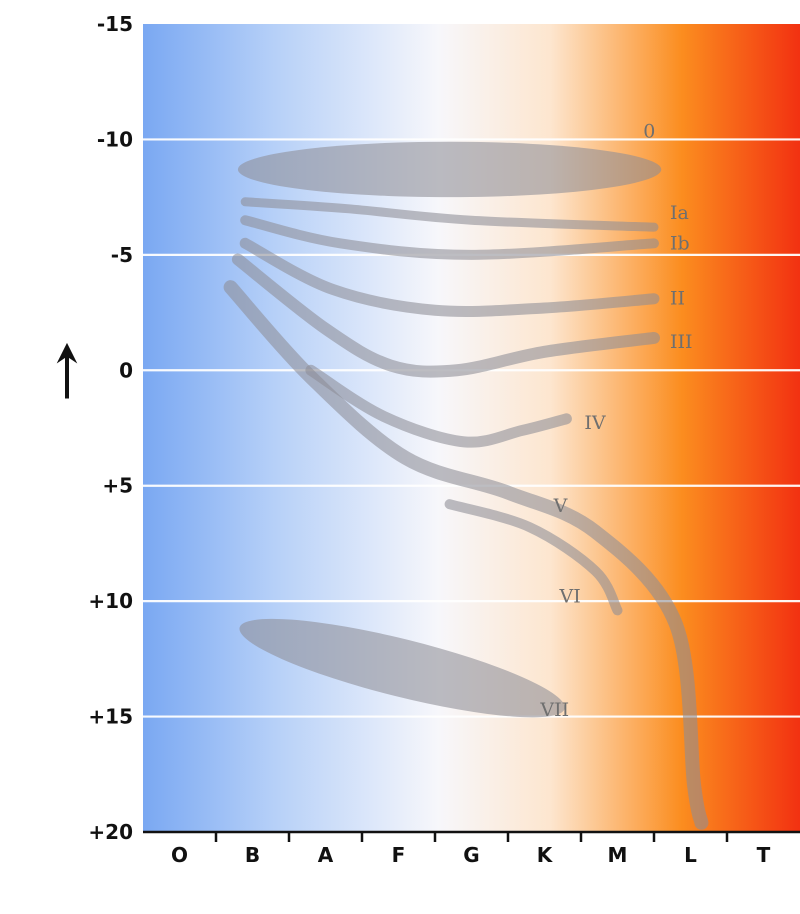  What do you see at coordinates (326, 855) in the screenshot?
I see `x-tick-label: A` at bounding box center [326, 855].